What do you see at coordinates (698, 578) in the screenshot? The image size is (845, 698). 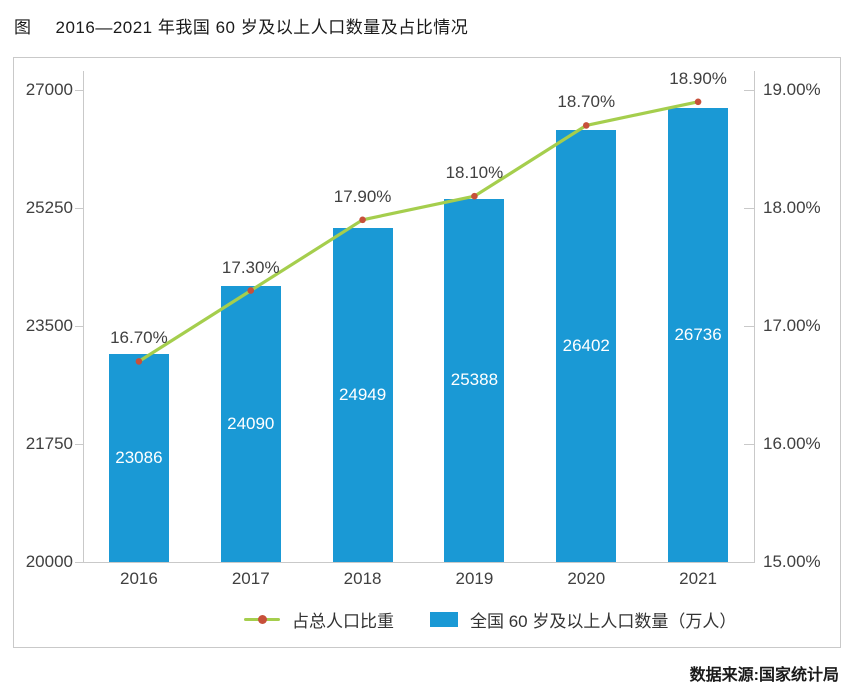 I see `x-axis-label-2021: 2021` at bounding box center [698, 578].